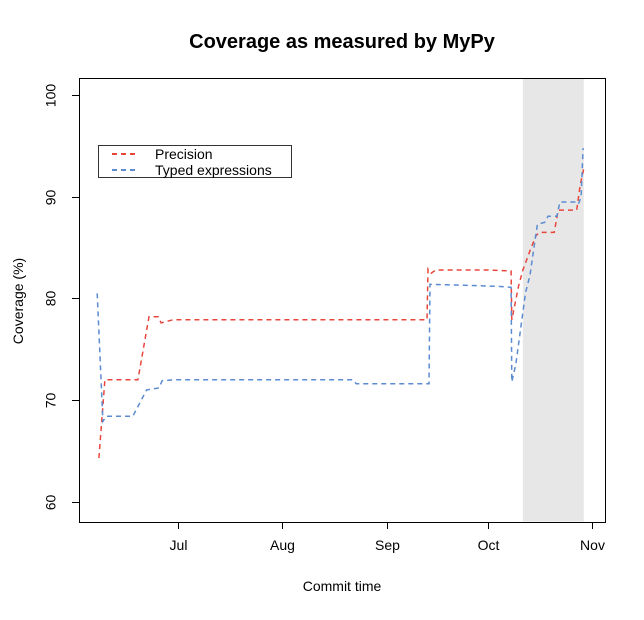 The image size is (644, 620). Describe the element at coordinates (51, 401) in the screenshot. I see `y-tick-label: 70` at that location.